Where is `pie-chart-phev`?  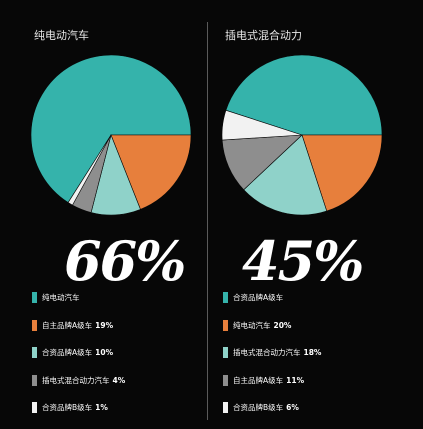
pie-chart-phev is located at coordinates (302, 135).